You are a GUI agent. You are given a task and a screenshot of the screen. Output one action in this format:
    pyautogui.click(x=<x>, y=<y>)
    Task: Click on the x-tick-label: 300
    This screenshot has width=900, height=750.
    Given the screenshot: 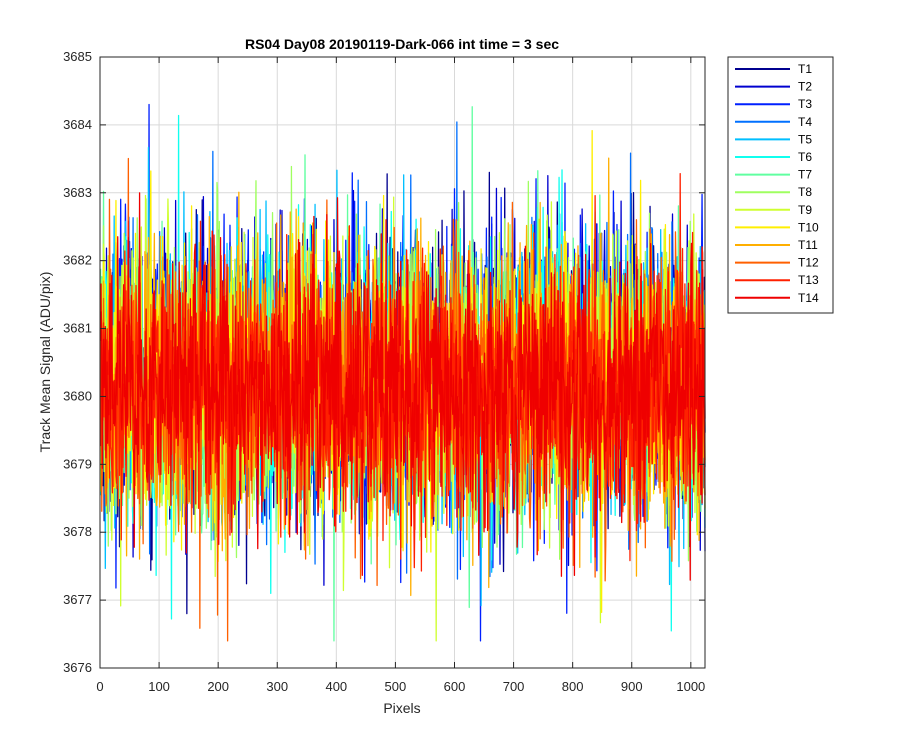 What is the action you would take?
    pyautogui.click(x=277, y=686)
    